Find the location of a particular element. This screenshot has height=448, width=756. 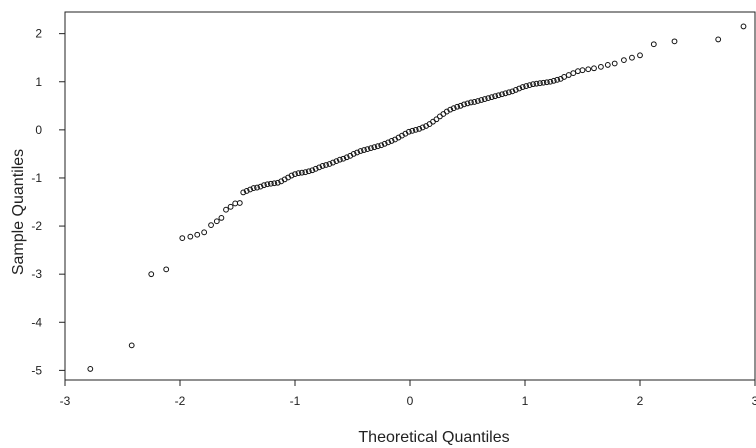

y-tick-label: -4 is located at coordinates (36, 322).